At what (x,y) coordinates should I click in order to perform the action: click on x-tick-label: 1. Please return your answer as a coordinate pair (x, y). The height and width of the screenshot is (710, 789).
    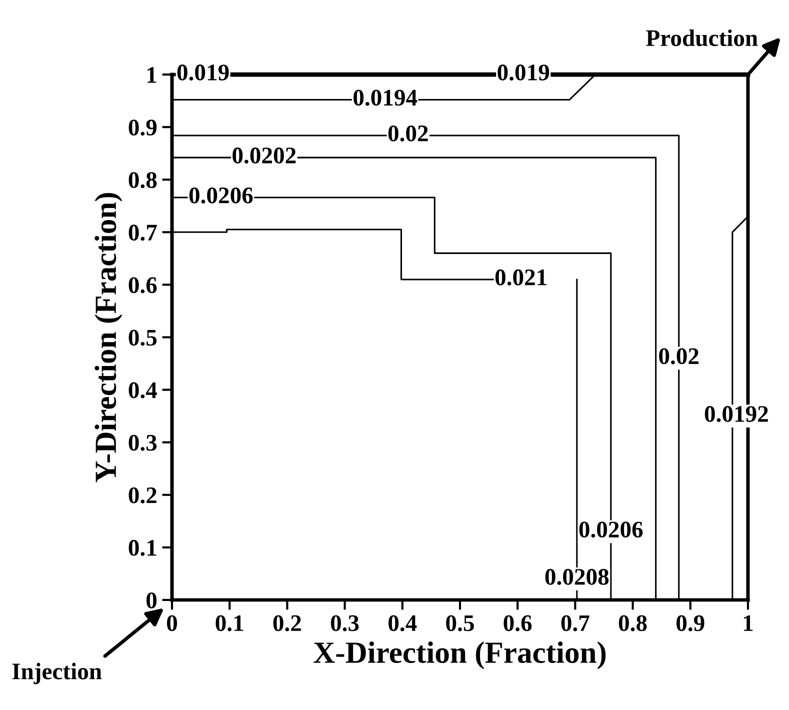
    Looking at the image, I should click on (748, 623).